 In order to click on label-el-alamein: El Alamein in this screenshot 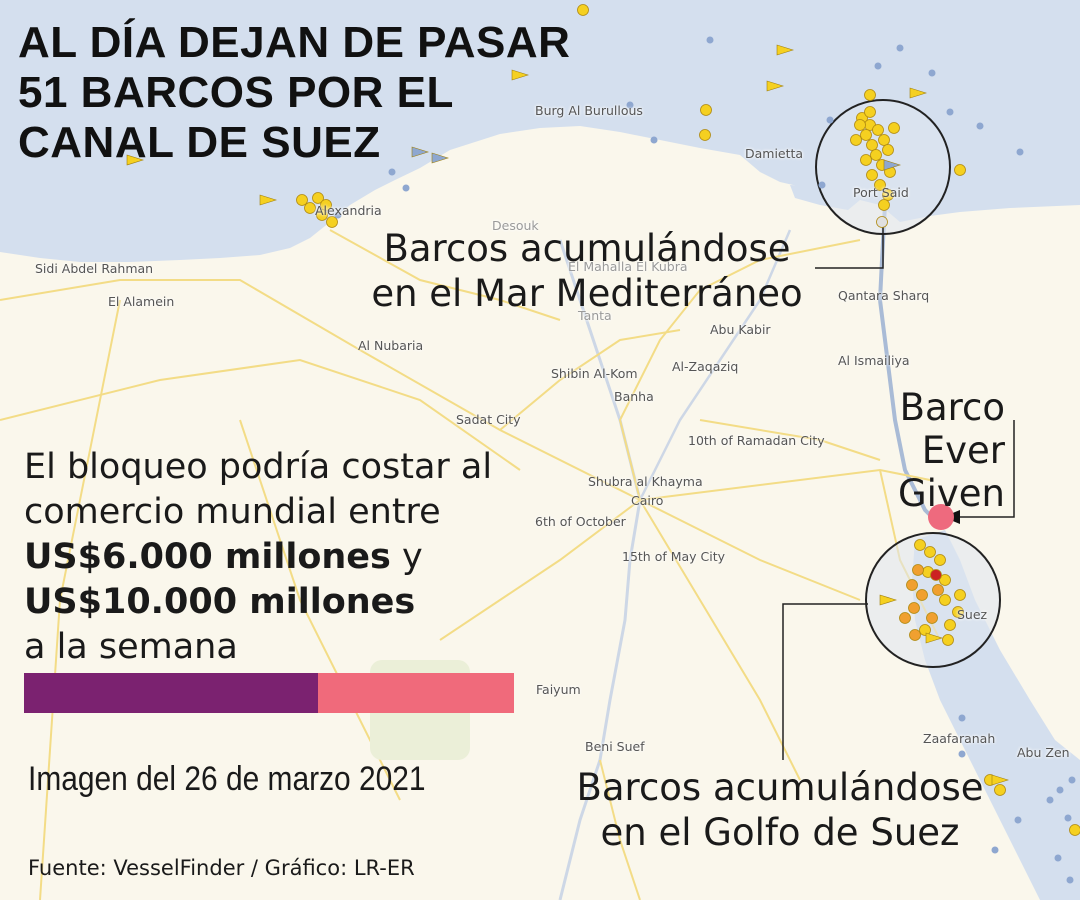, I will do `click(141, 301)`.